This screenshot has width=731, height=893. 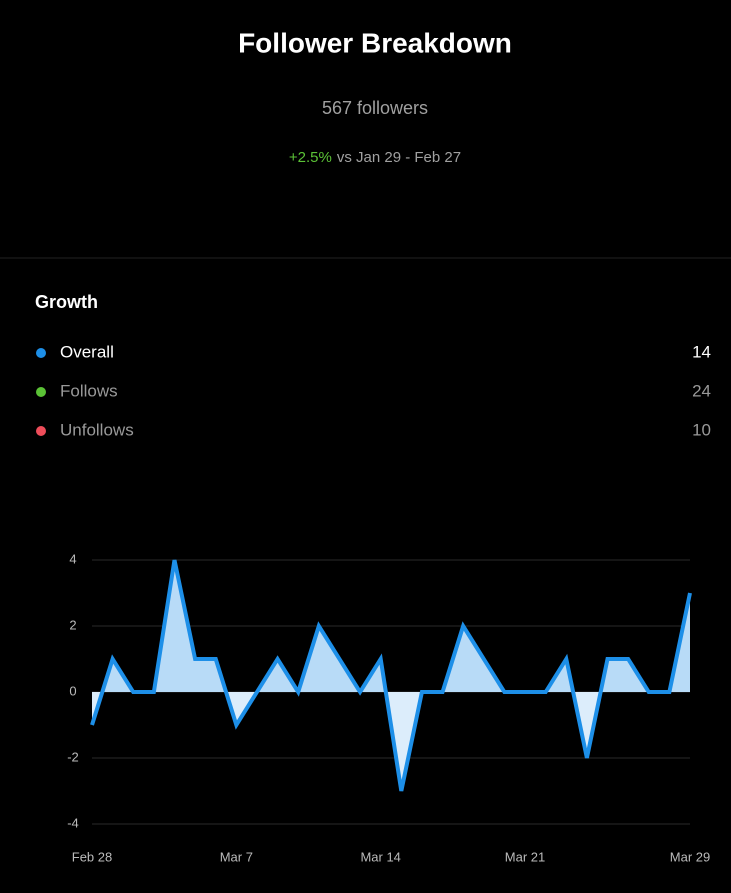 I want to click on legend-value: 10, so click(x=701, y=429).